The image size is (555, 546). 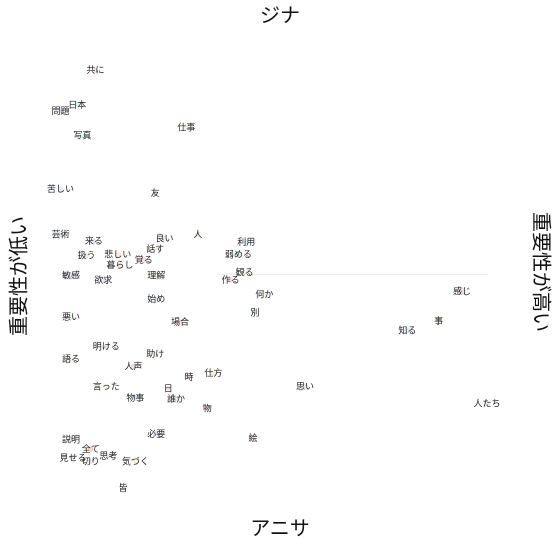 I want to click on word-point: 来る, so click(x=94, y=241).